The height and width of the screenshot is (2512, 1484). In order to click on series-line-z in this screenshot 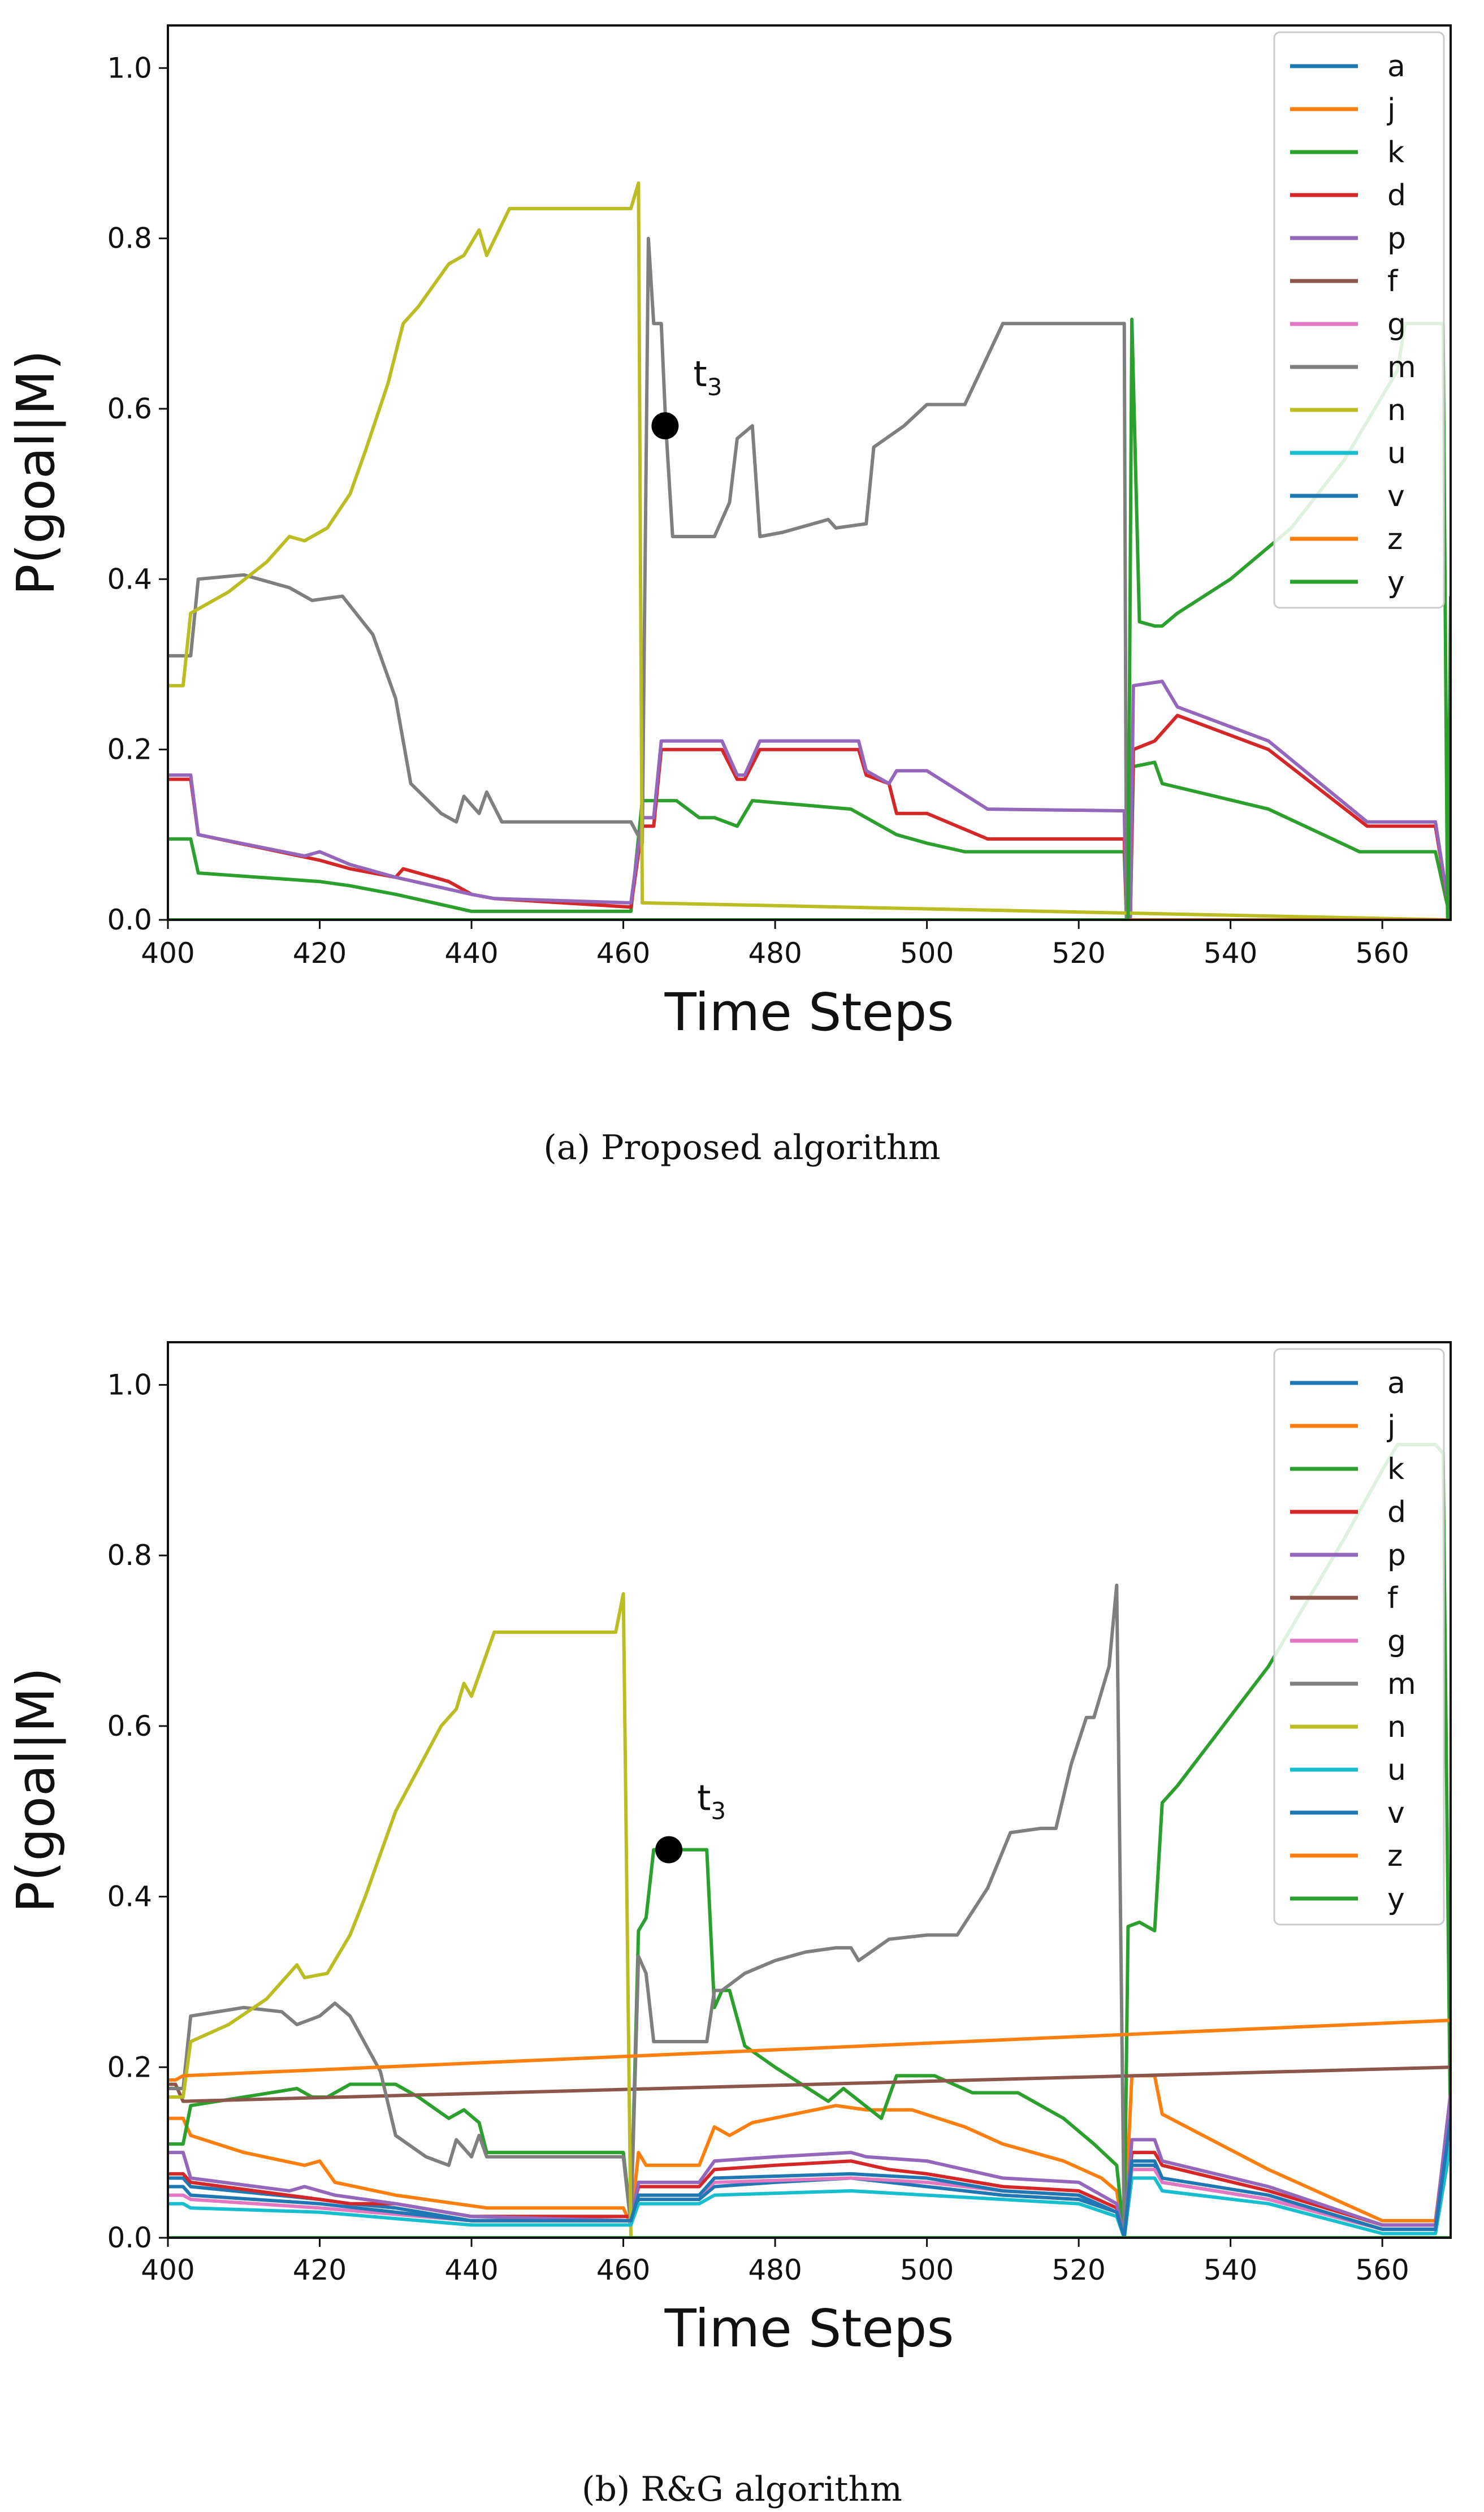, I will do `click(809, 2050)`.